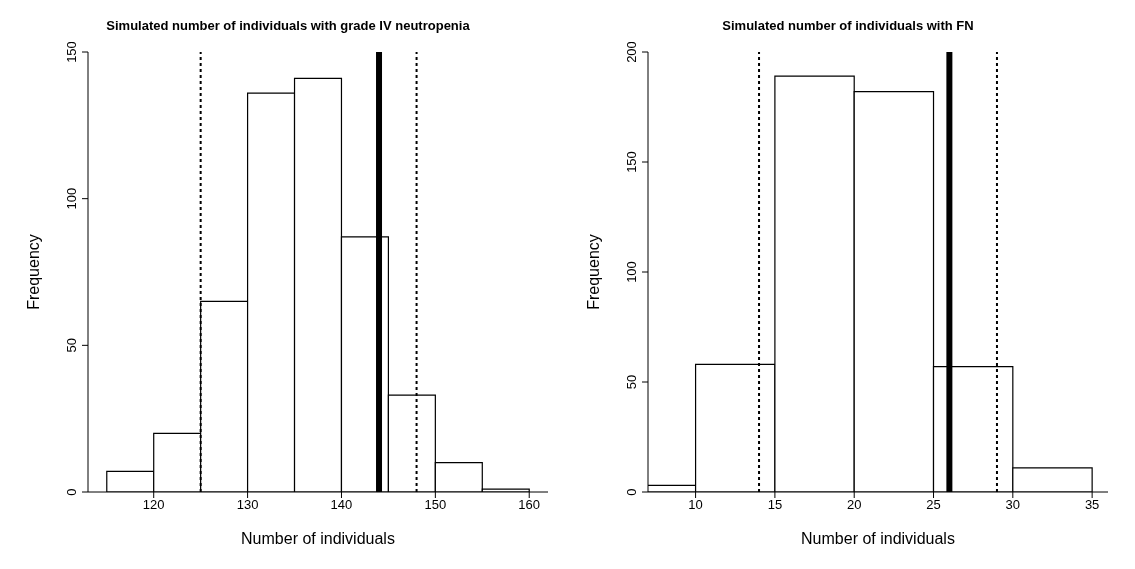  I want to click on chart-title: Simulated number of individuals with FN, so click(848, 26).